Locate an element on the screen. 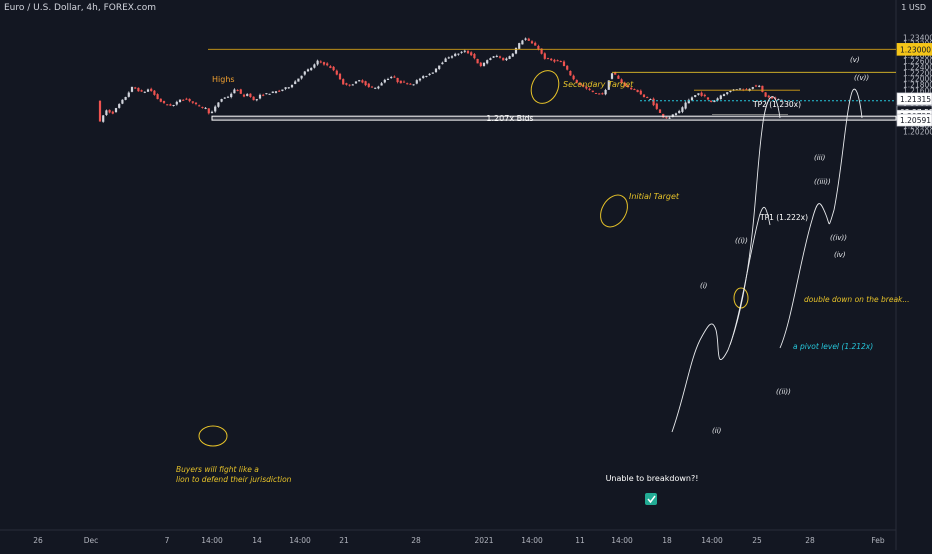  y-tick-label: 1.22200 is located at coordinates (917, 73).